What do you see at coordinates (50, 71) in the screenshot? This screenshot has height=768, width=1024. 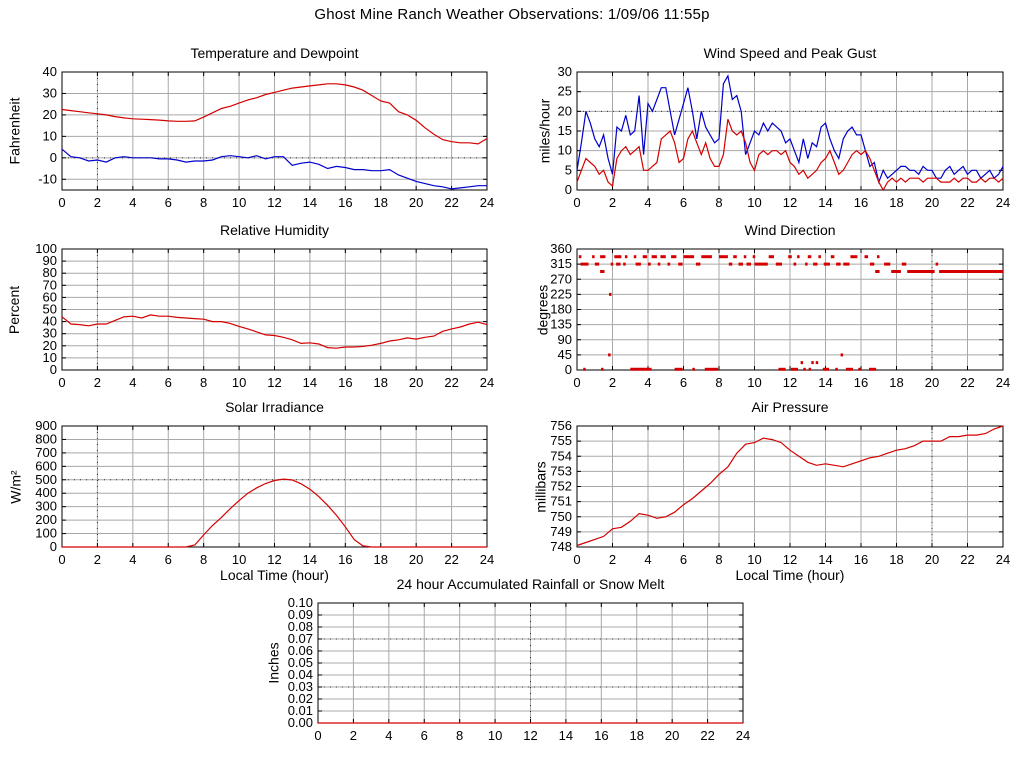 I see `svg-text: 40` at bounding box center [50, 71].